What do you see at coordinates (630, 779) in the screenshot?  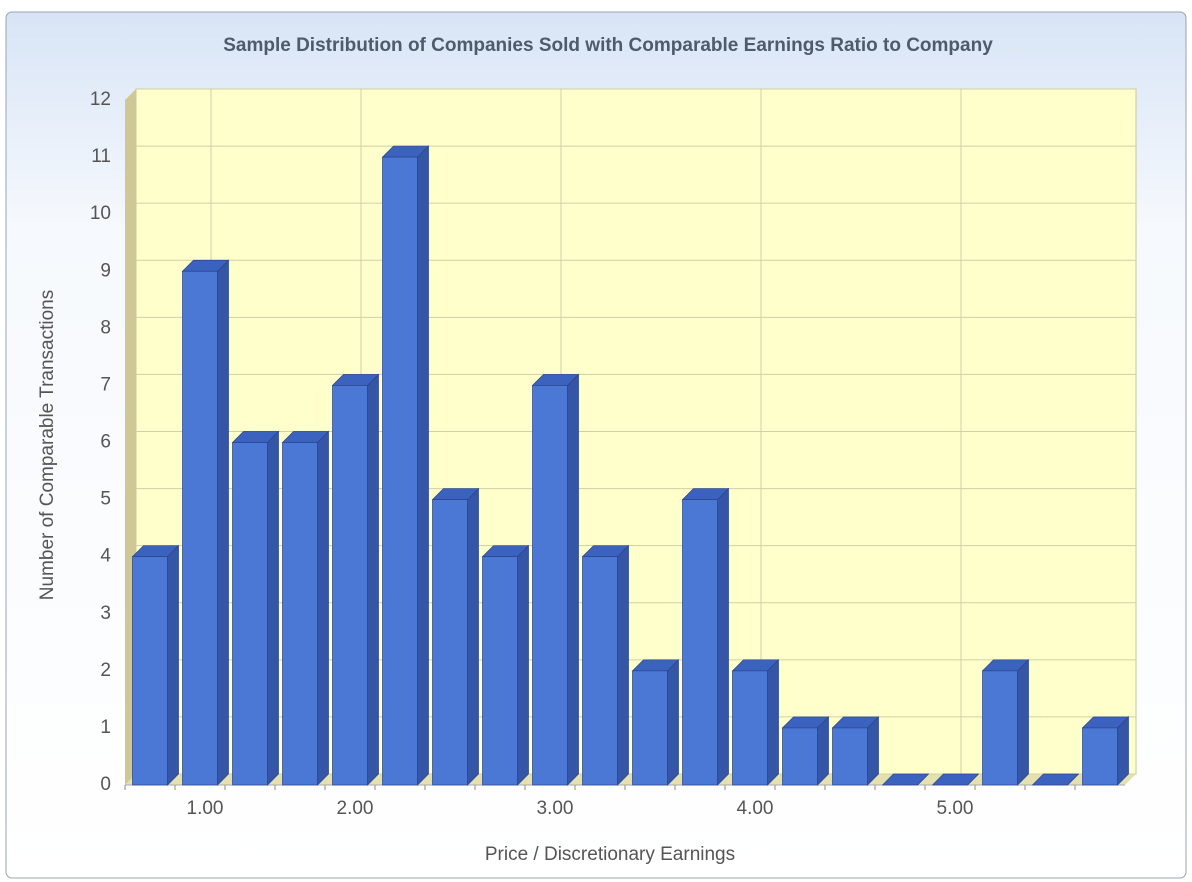 I see `floor` at bounding box center [630, 779].